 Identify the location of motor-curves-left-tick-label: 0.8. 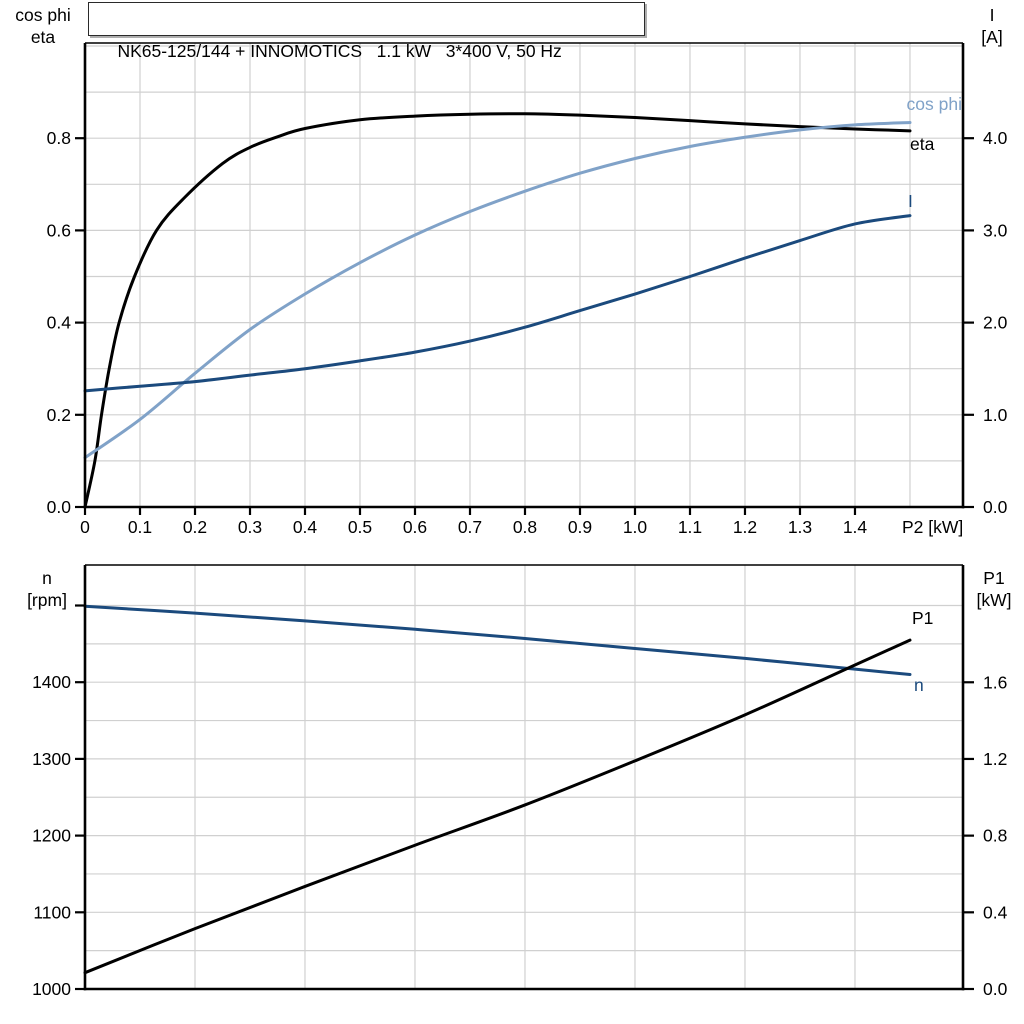
(59, 138).